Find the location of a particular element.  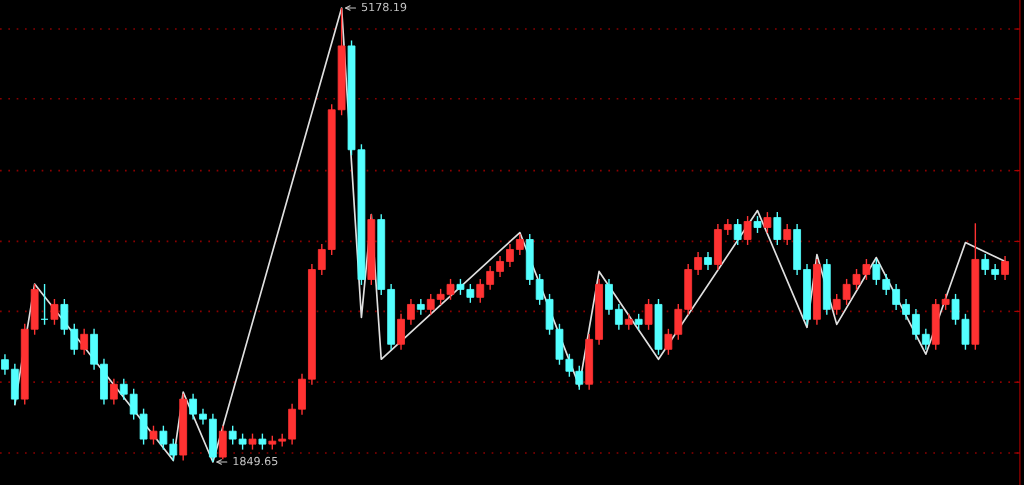

annotation: 5178.19 is located at coordinates (384, 7).